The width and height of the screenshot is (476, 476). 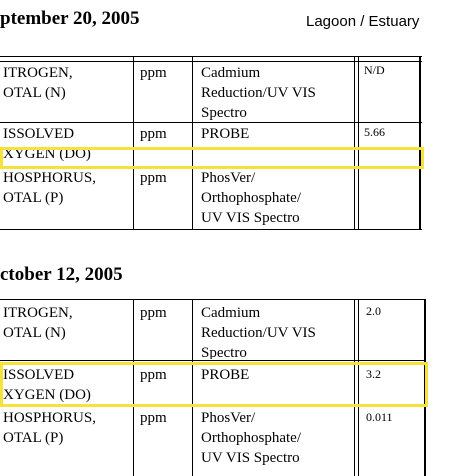 What do you see at coordinates (374, 70) in the screenshot?
I see `result-value: N/D` at bounding box center [374, 70].